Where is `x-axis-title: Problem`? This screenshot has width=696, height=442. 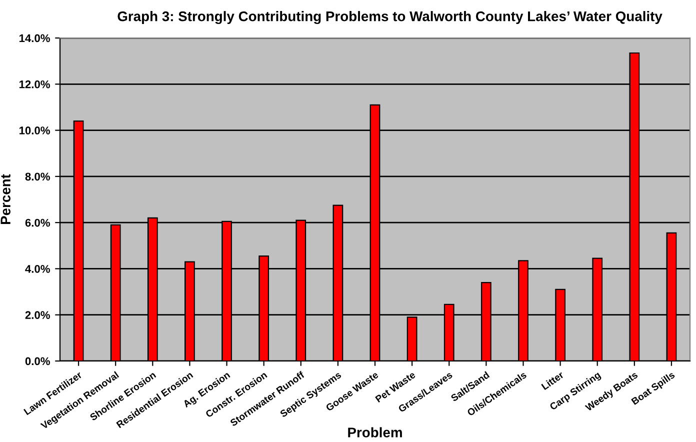 x-axis-title: Problem is located at coordinates (375, 432).